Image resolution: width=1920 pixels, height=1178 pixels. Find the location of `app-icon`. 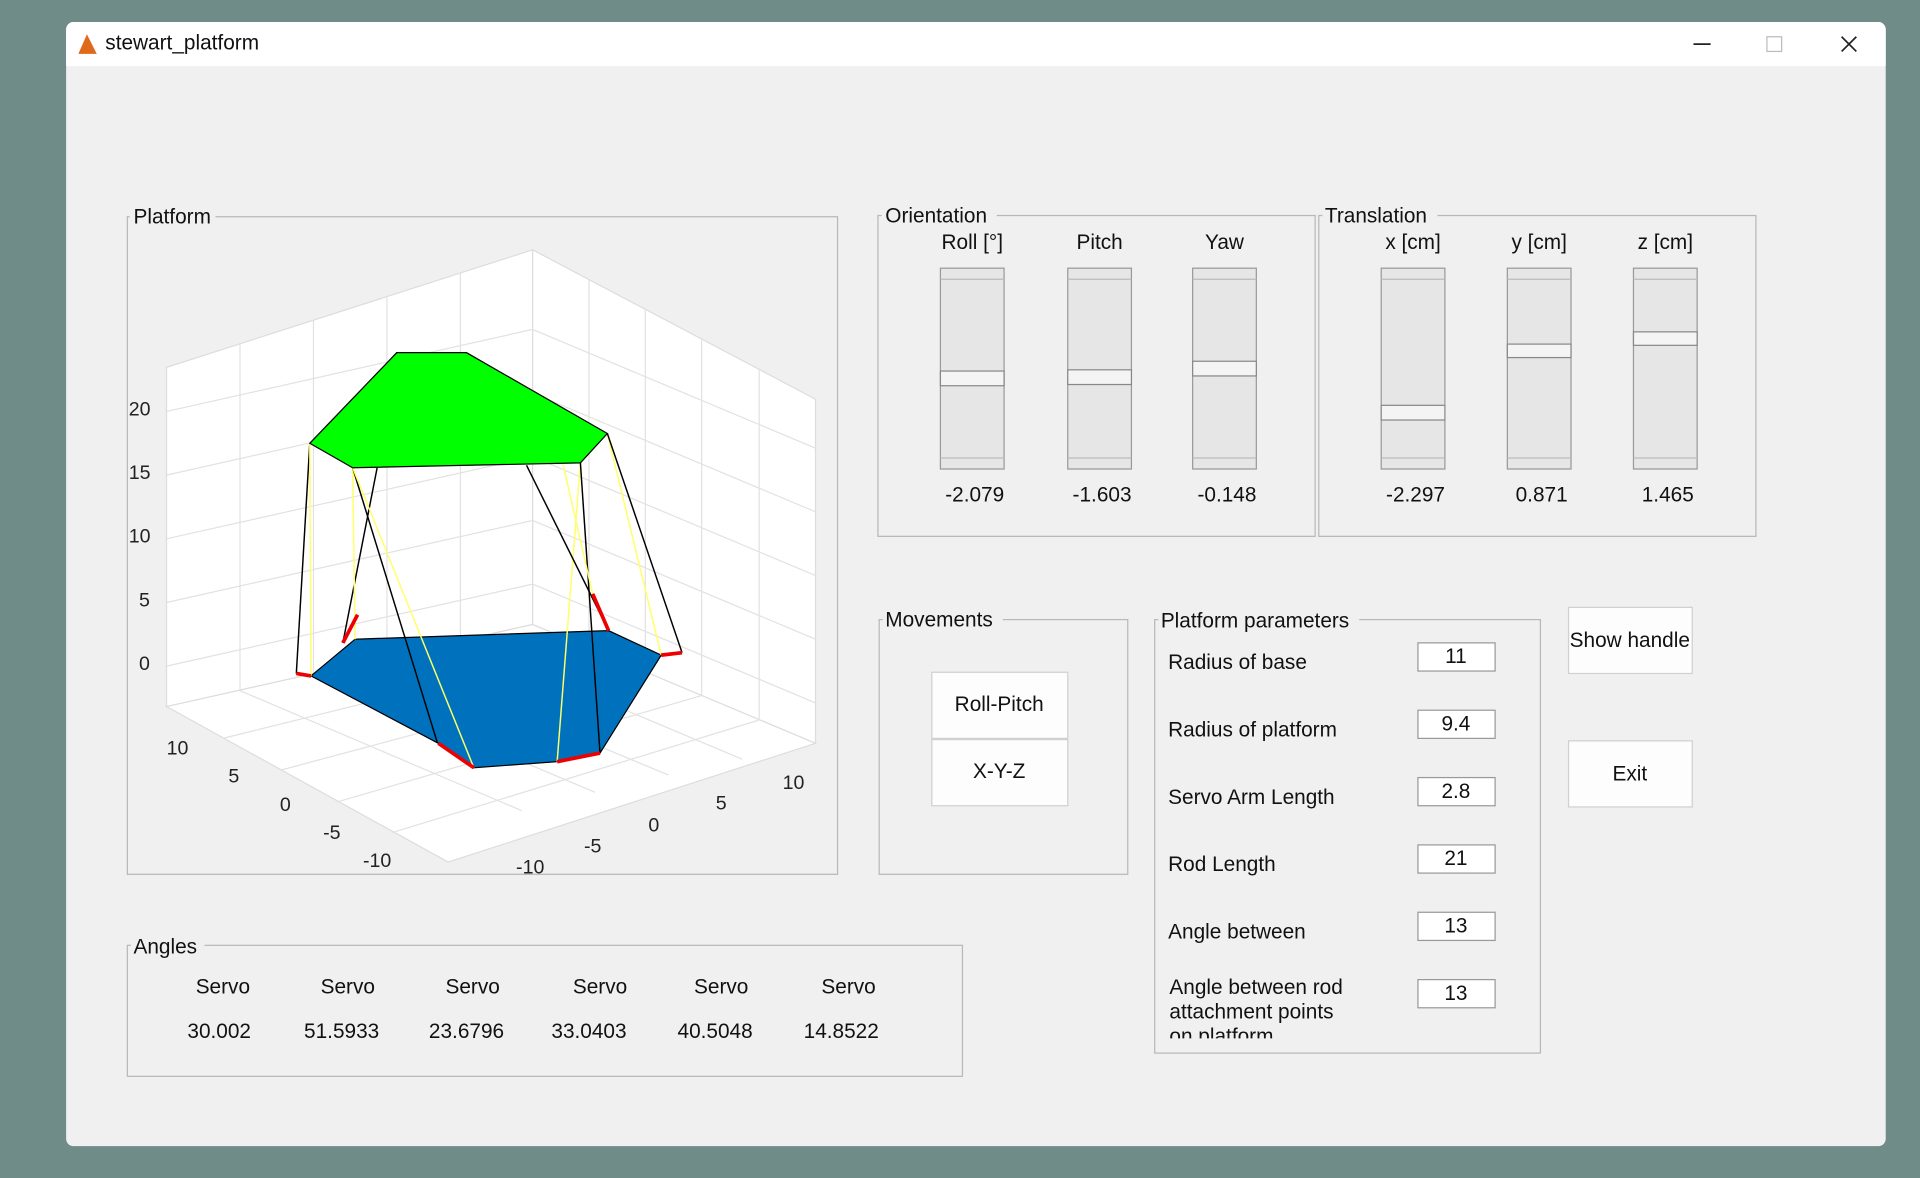

app-icon is located at coordinates (87, 44).